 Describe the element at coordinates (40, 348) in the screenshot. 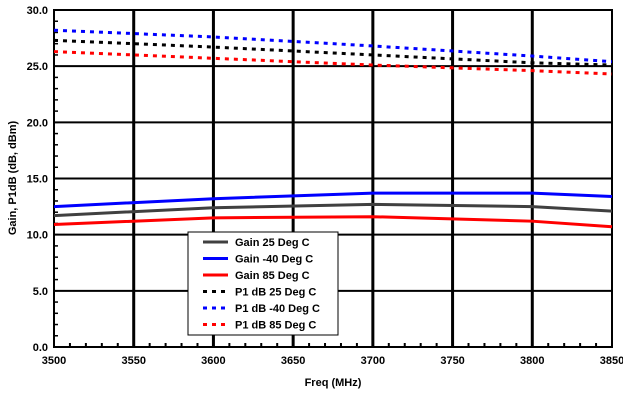

I see `y-tick-label: 0.0` at that location.